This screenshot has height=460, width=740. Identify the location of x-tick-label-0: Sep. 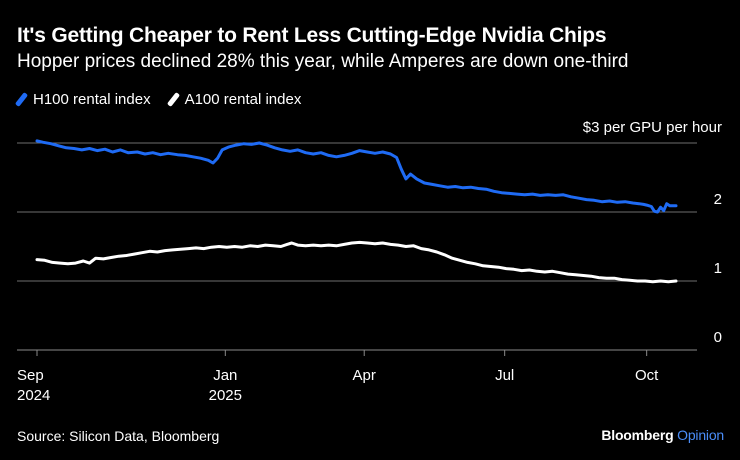
(30, 375).